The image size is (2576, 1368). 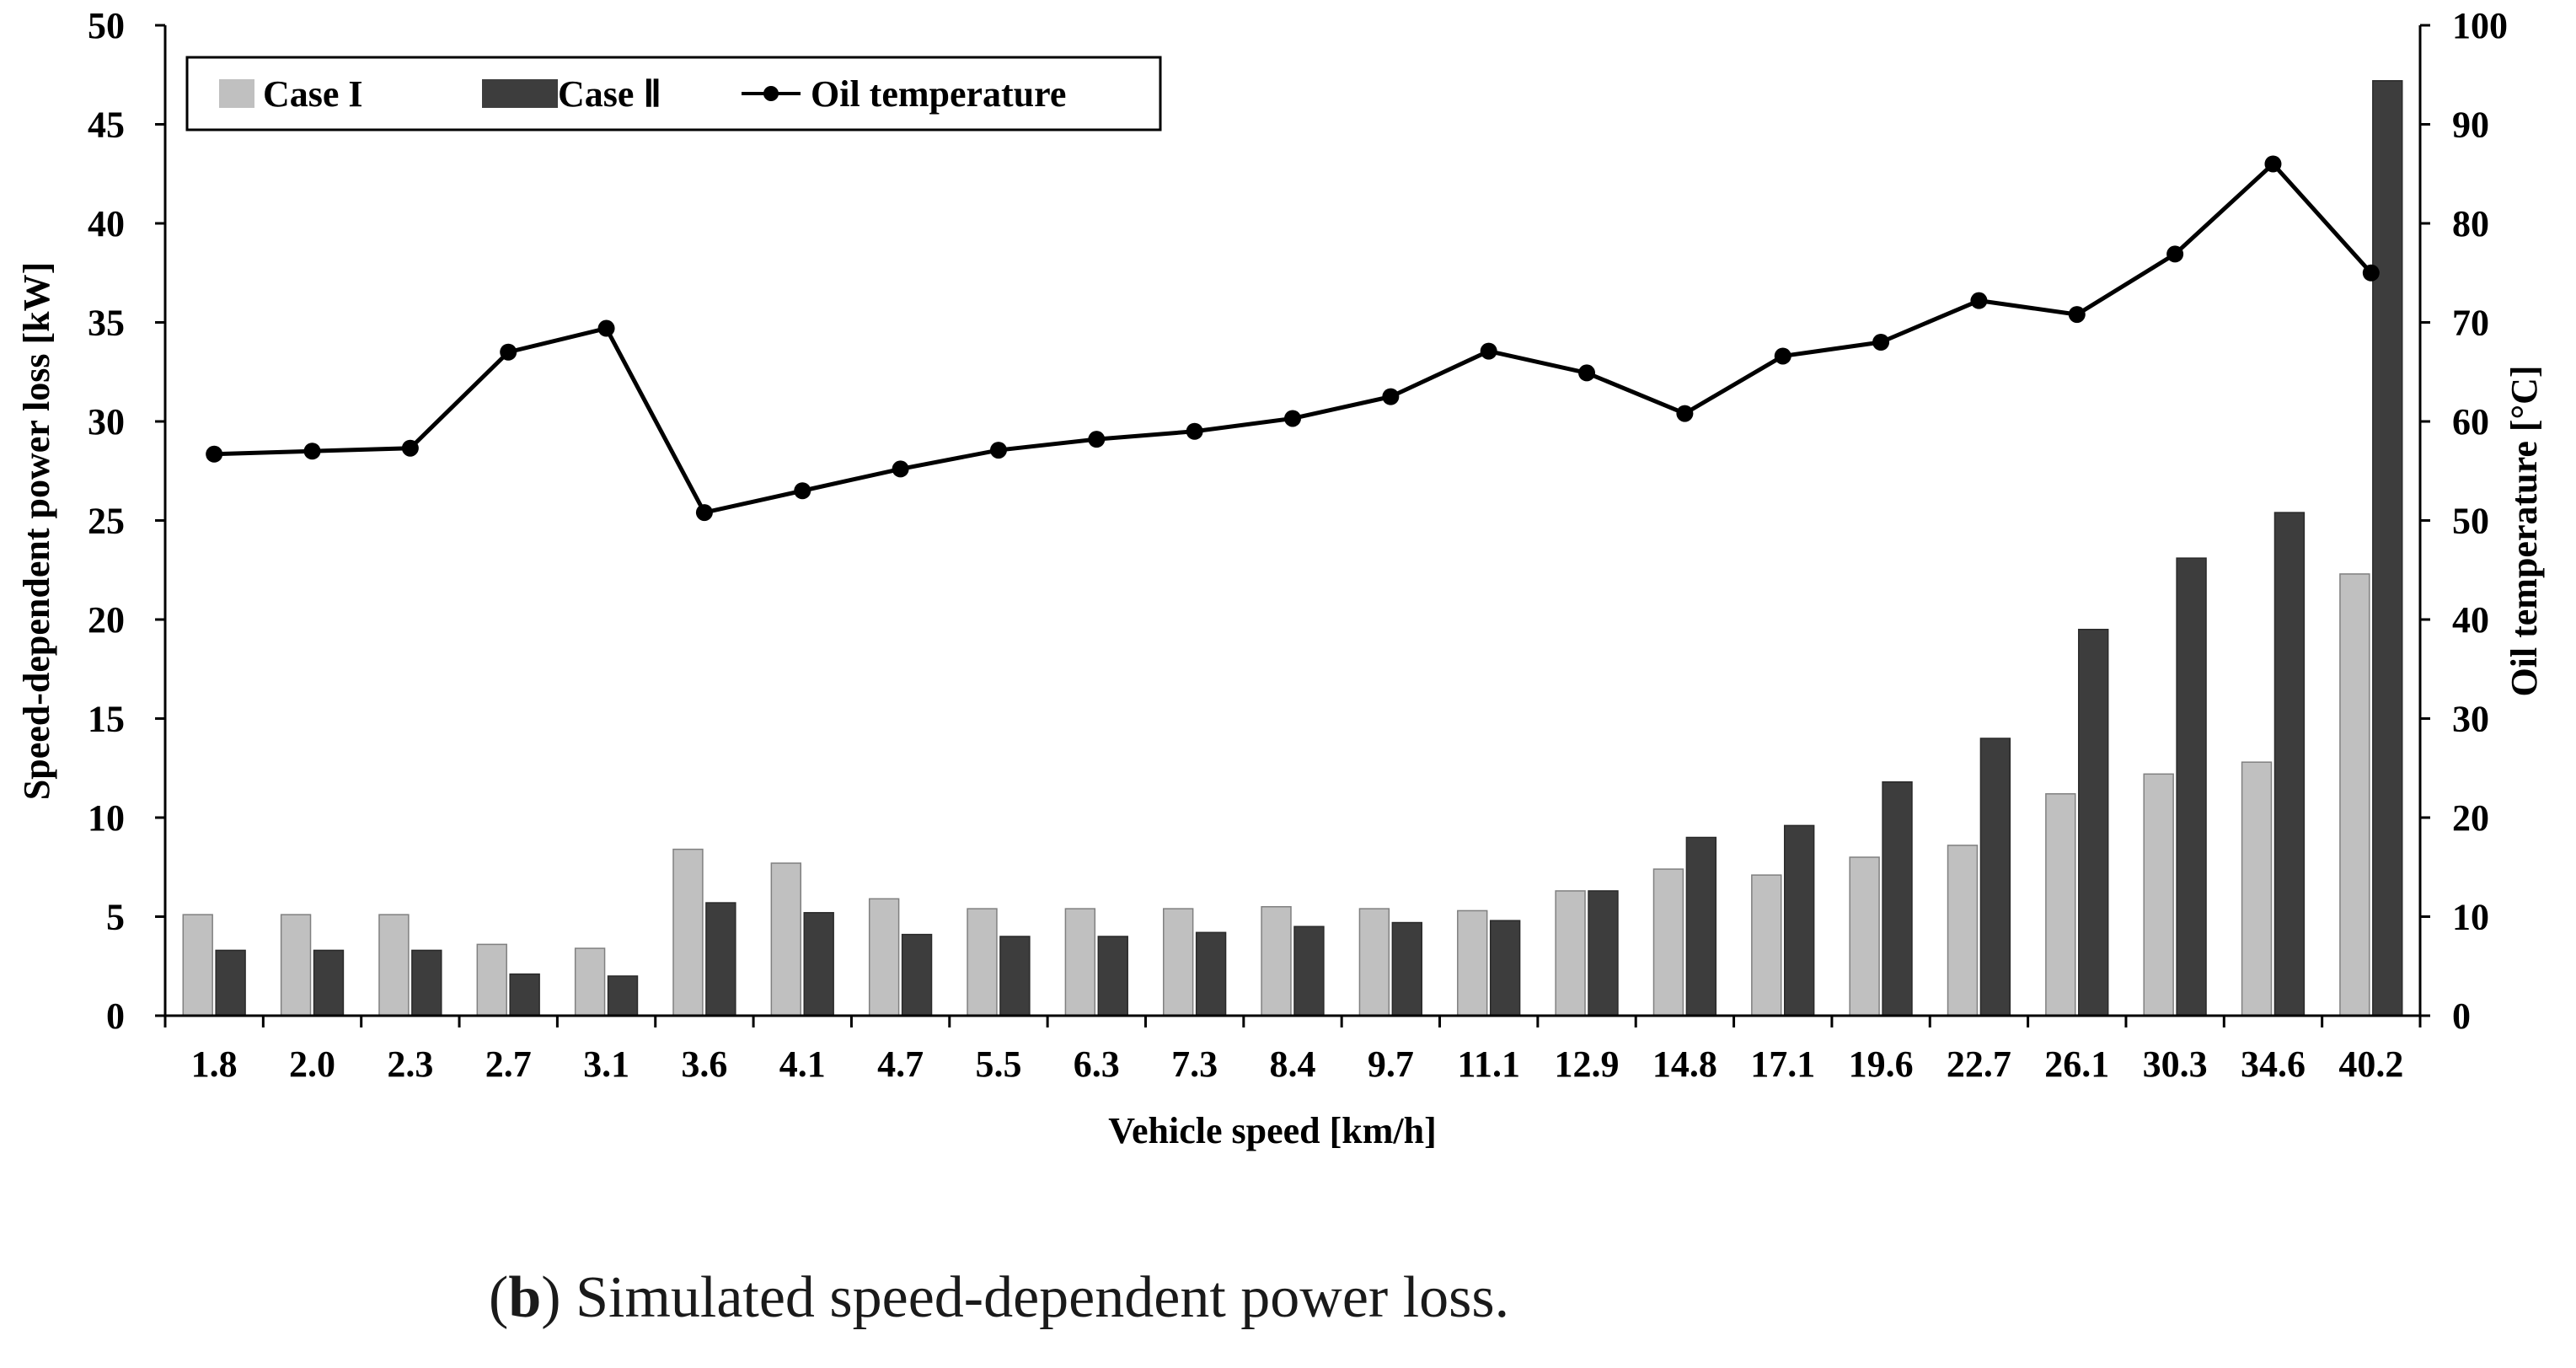 What do you see at coordinates (2524, 530) in the screenshot?
I see `y2-axis-title: Oil temperature [°C]` at bounding box center [2524, 530].